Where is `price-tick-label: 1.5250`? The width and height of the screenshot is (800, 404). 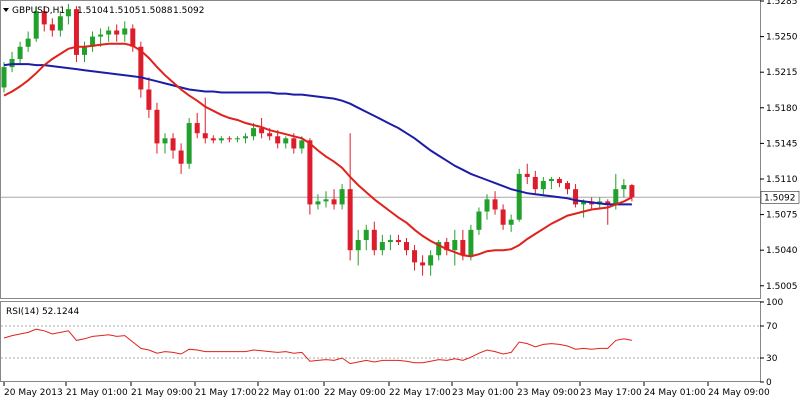 price-tick-label: 1.5250 is located at coordinates (782, 38).